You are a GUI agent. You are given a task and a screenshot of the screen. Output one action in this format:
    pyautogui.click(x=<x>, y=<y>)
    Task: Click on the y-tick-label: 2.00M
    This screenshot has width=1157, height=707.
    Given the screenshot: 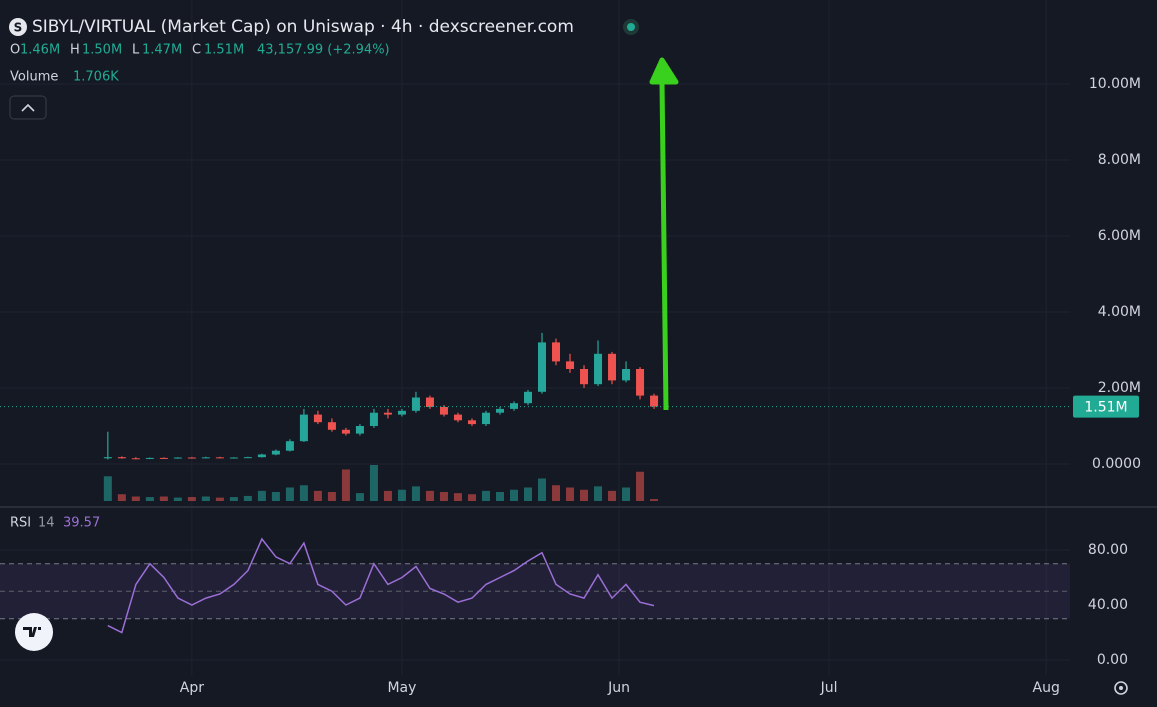 What is the action you would take?
    pyautogui.click(x=1119, y=388)
    